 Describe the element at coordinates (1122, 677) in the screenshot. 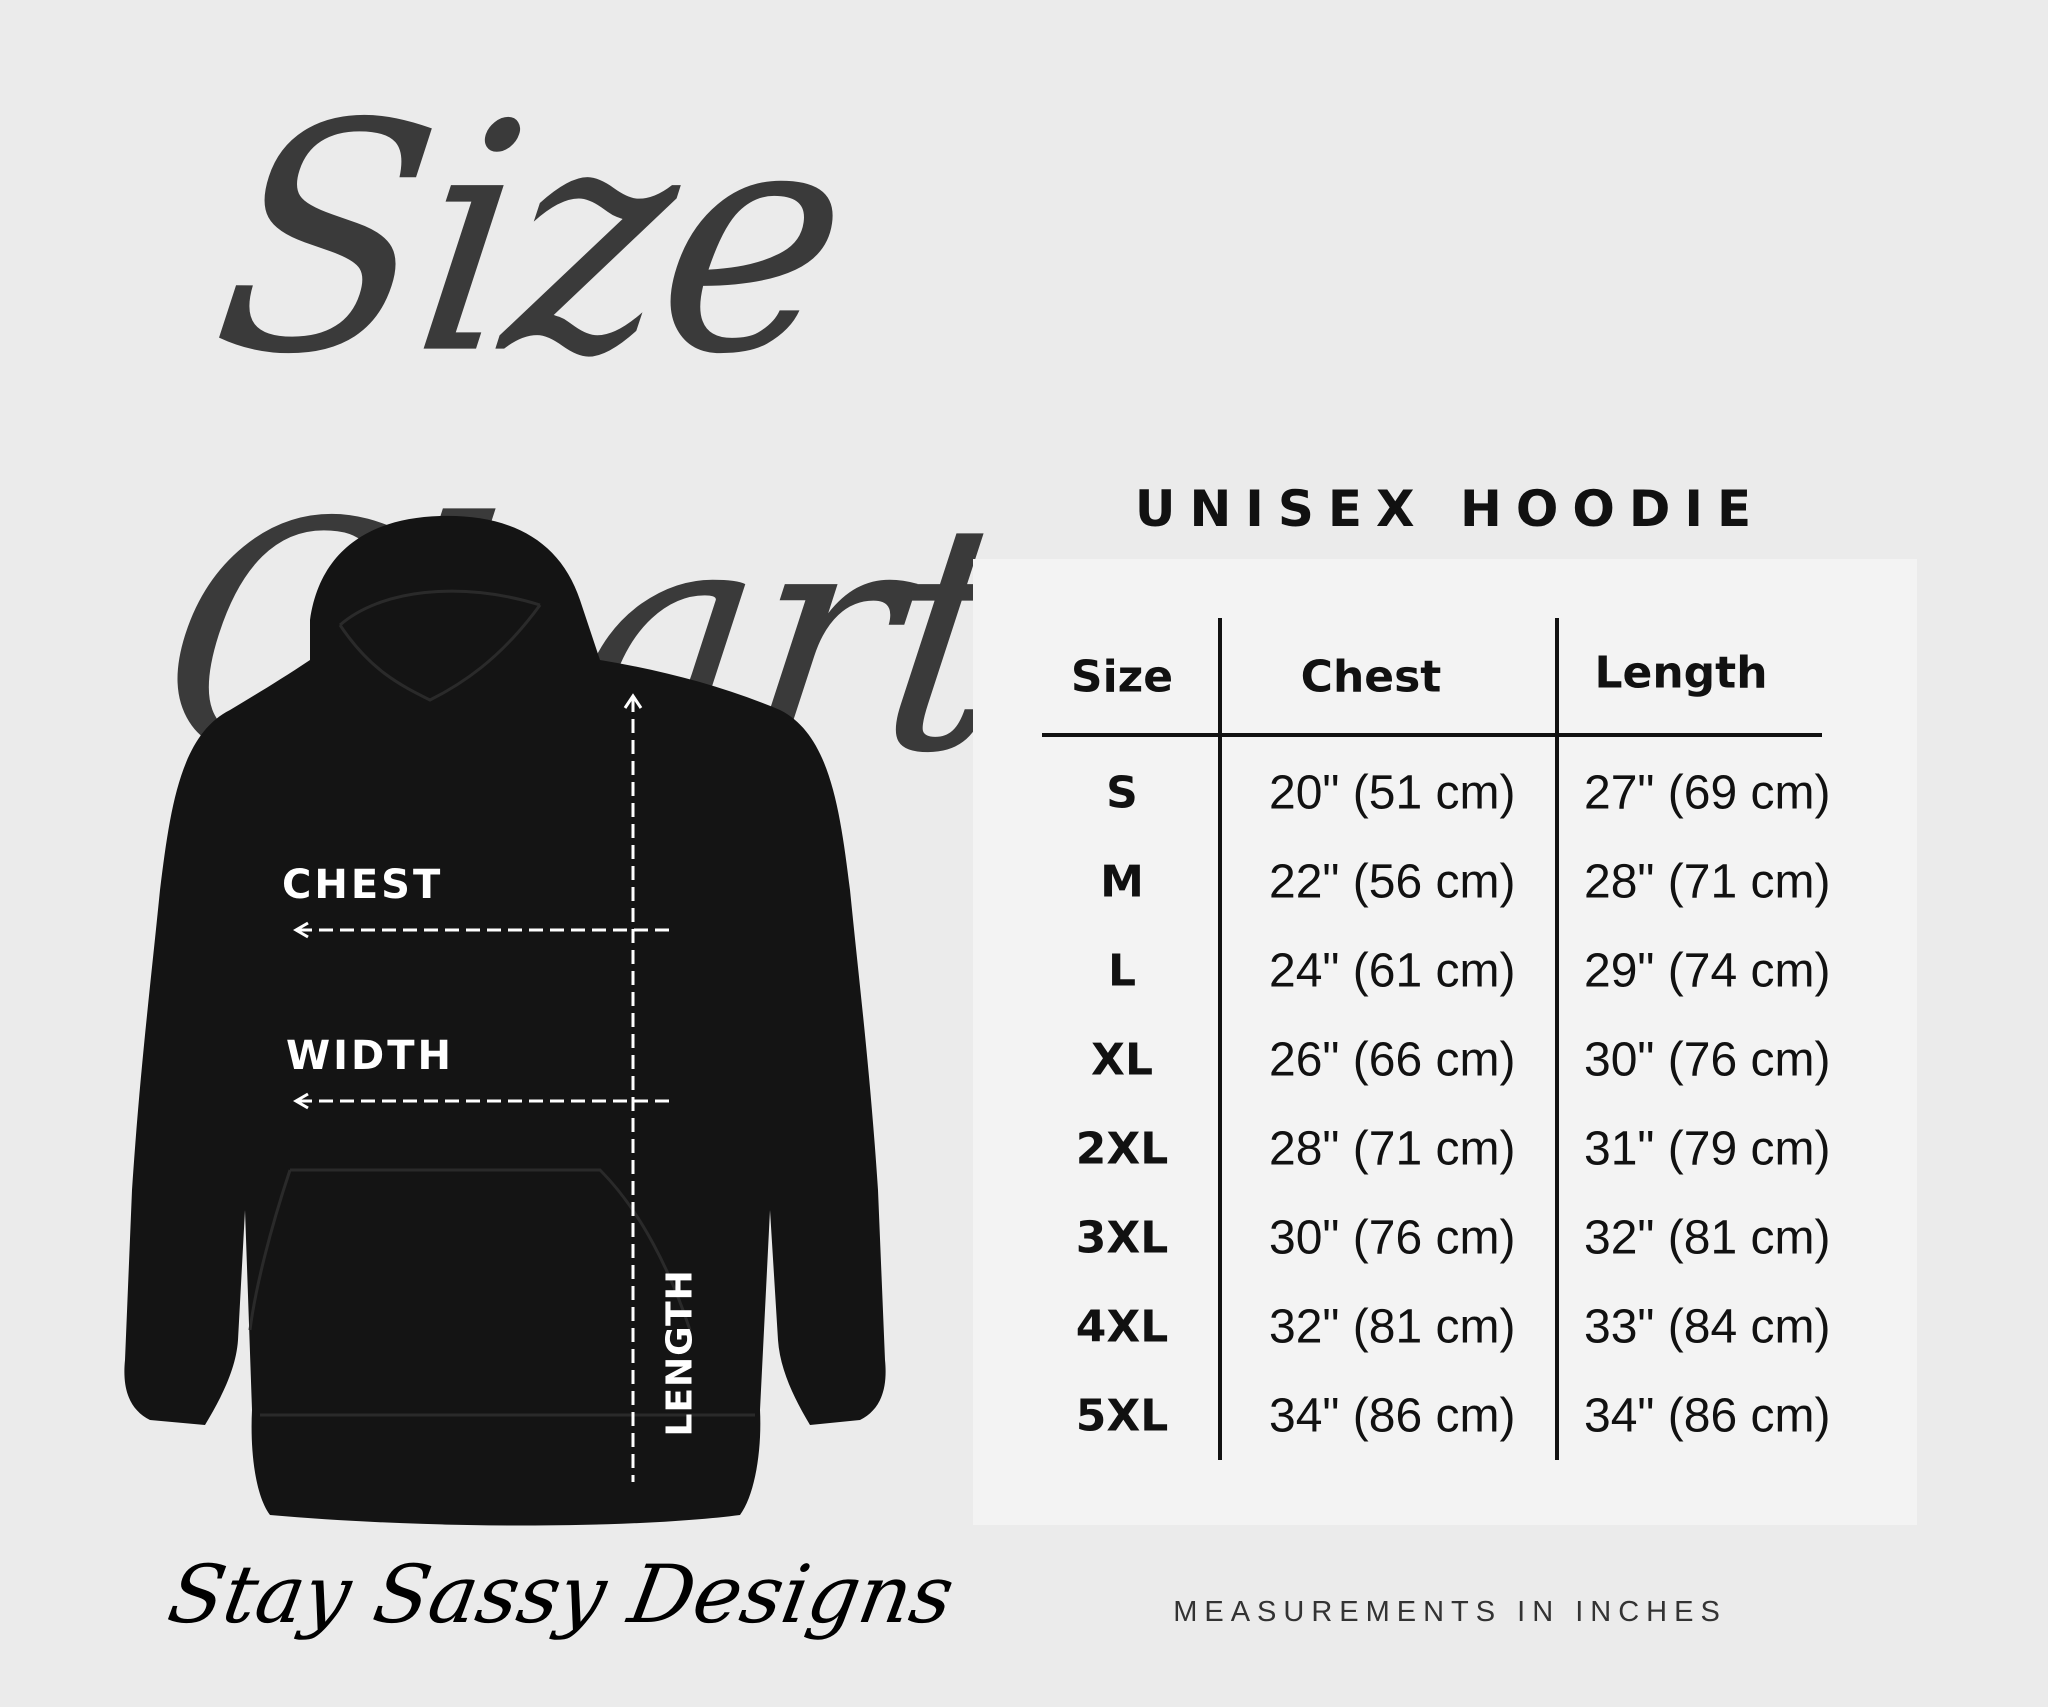

I see `header-size: Size` at that location.